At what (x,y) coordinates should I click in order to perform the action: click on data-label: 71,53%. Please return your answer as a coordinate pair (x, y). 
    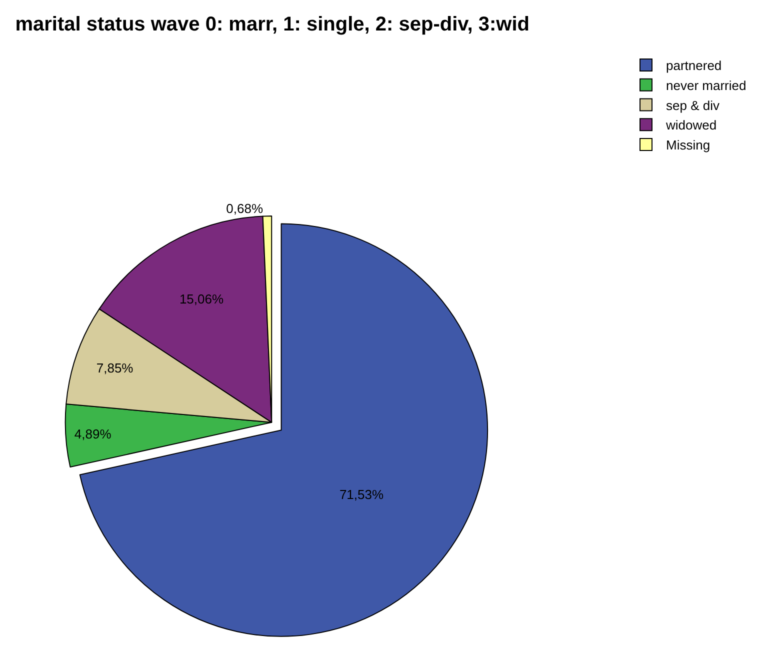
    Looking at the image, I should click on (361, 494).